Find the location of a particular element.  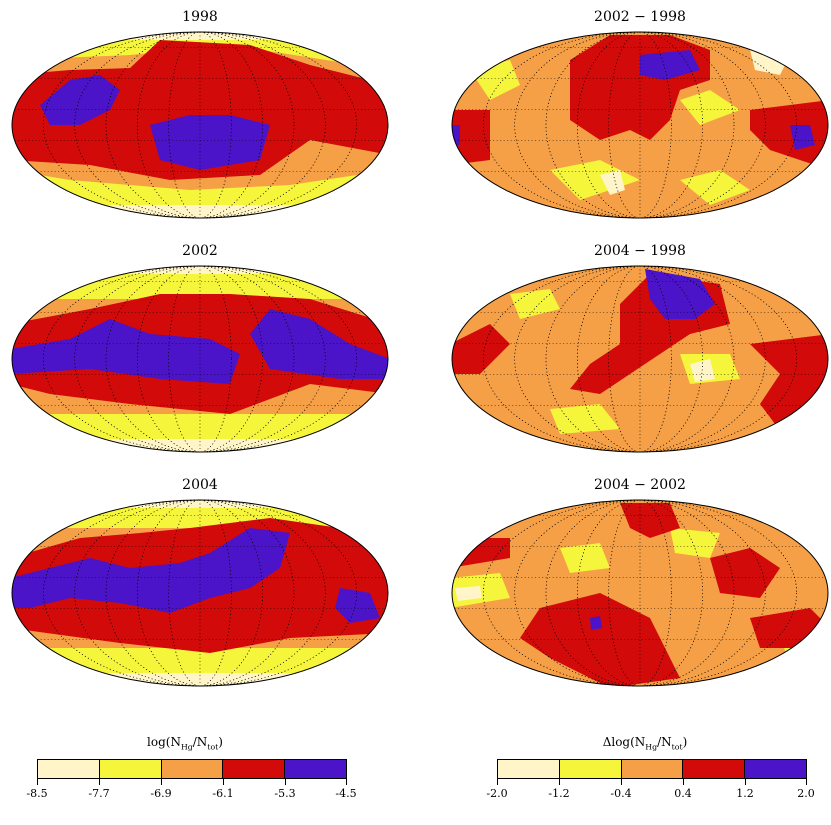

tick-label: -6.9 is located at coordinates (161, 793).